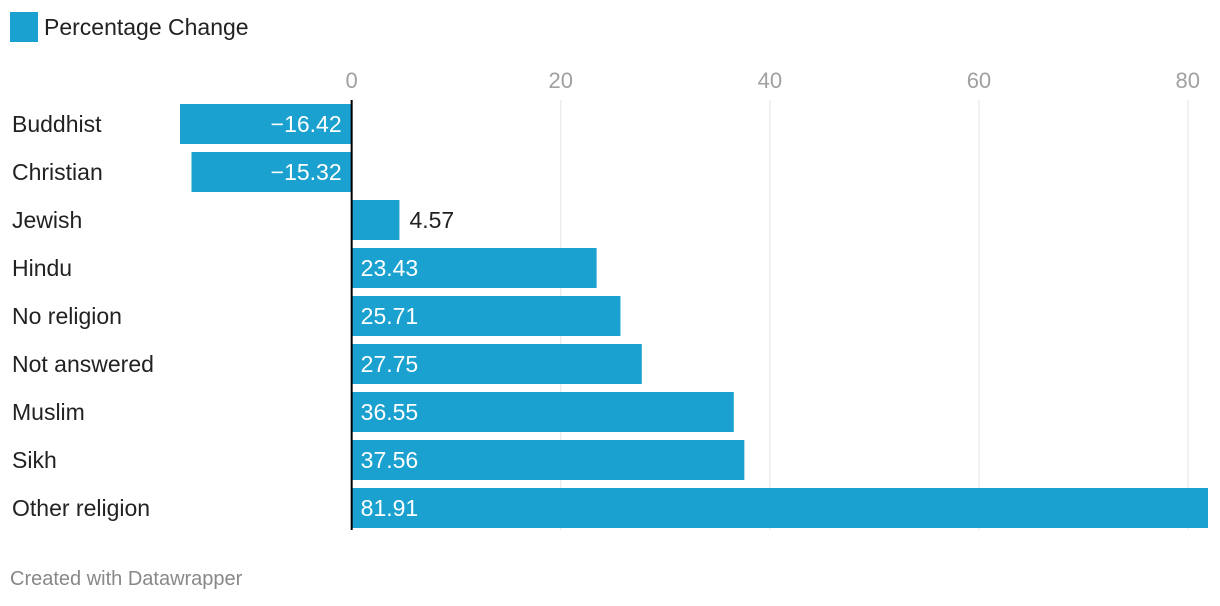 This screenshot has width=1220, height=606. Describe the element at coordinates (57, 172) in the screenshot. I see `category-label-christian: Christian` at that location.